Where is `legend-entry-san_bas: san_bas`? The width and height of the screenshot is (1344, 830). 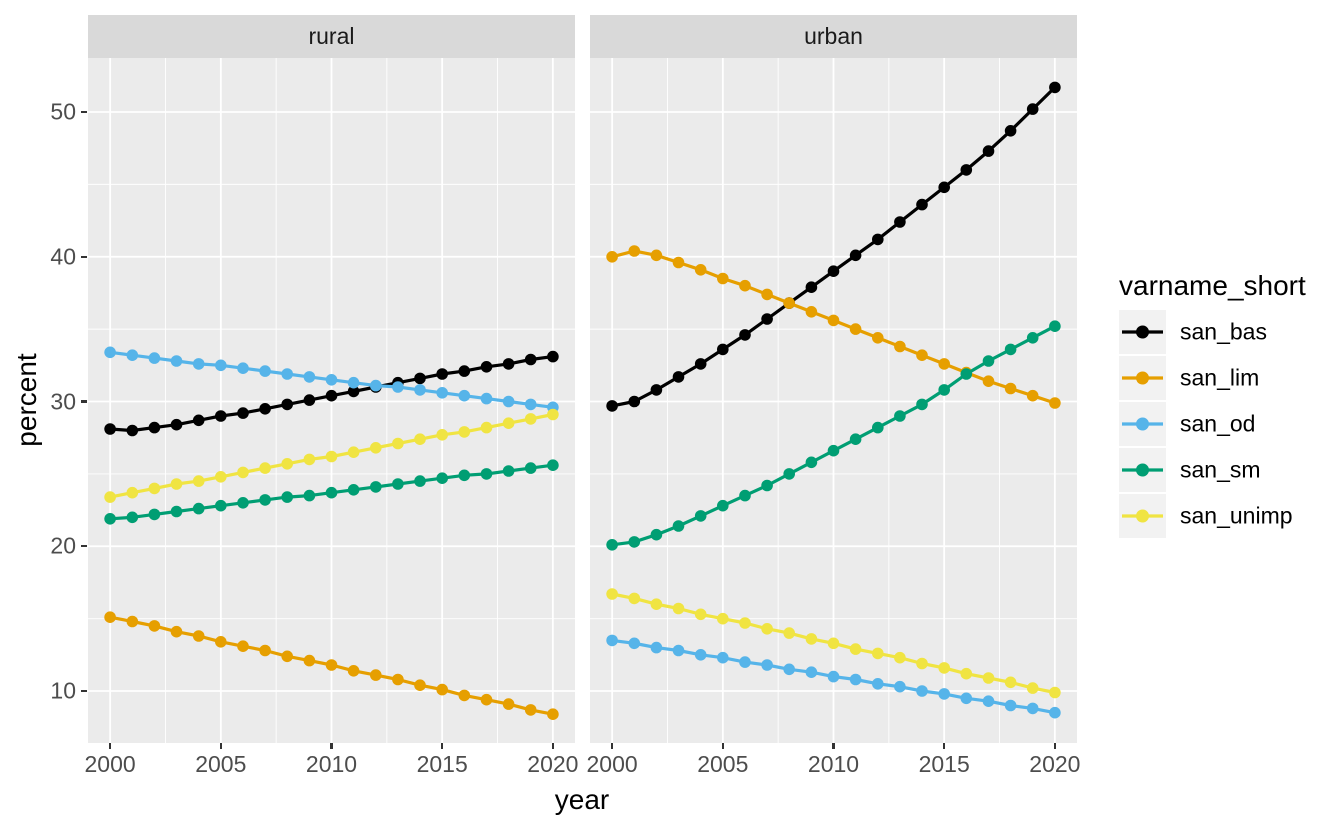
legend-entry-san_bas: san_bas is located at coordinates (1219, 332).